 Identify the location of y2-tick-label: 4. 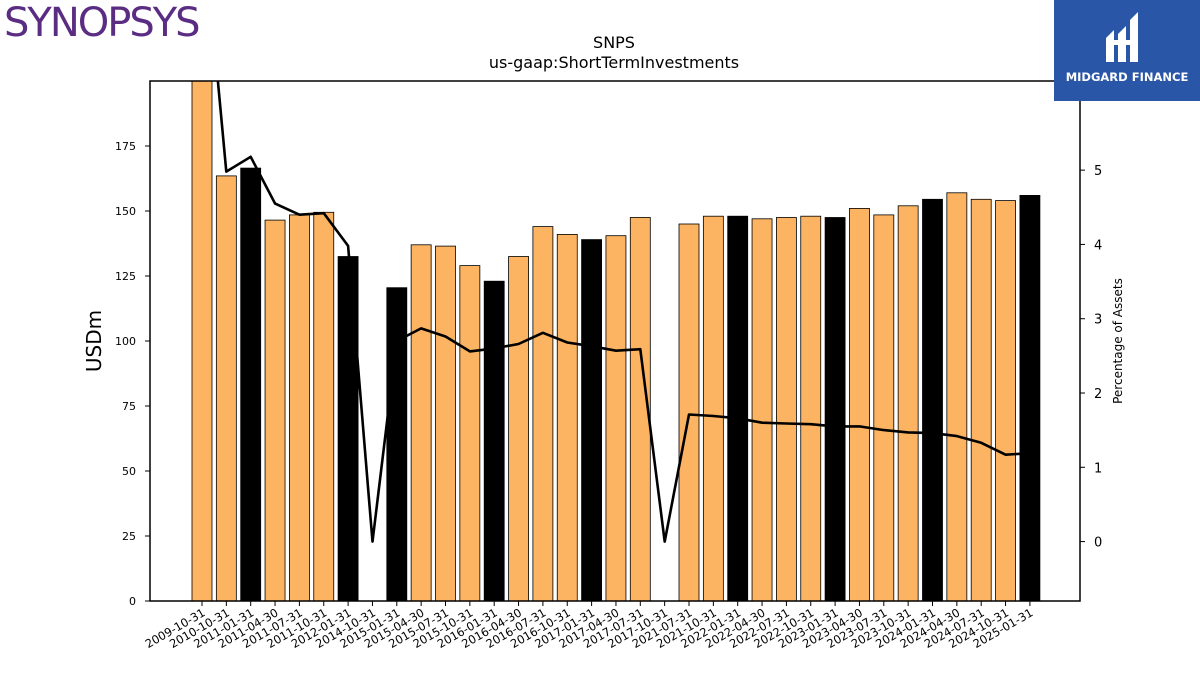
(1098, 245).